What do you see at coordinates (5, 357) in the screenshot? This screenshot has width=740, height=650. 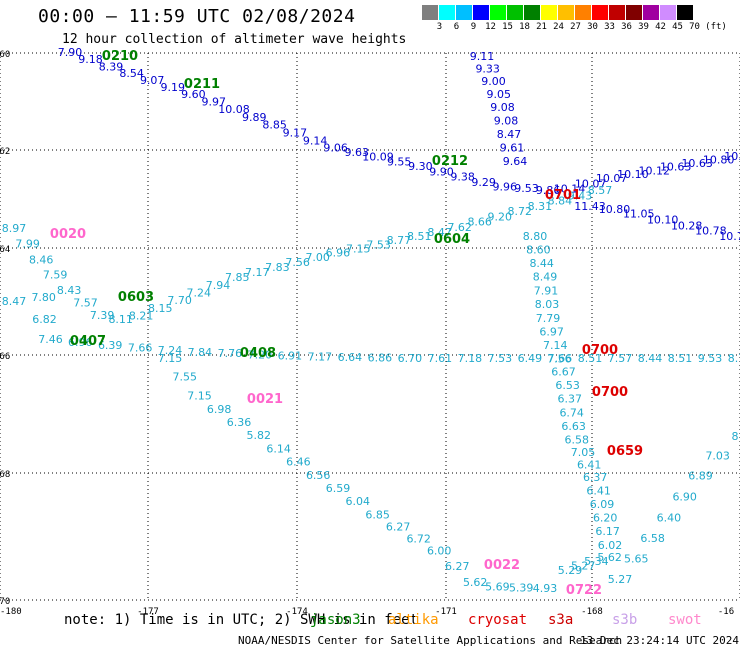 I see `latitude-tick-label: -66` at bounding box center [5, 357].